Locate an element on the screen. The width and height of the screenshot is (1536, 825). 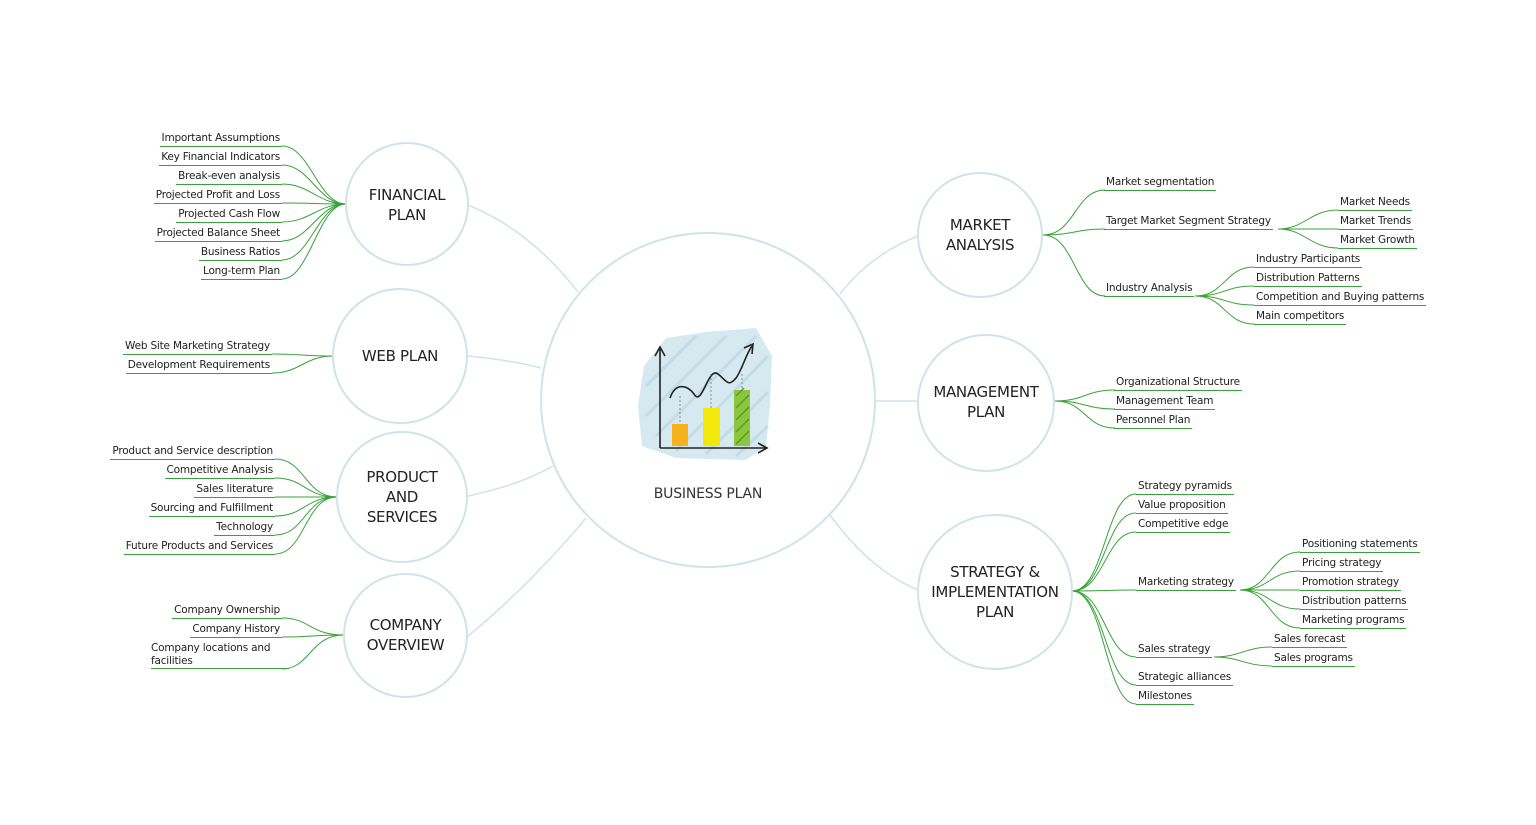
market-subitem: Industry Participants is located at coordinates (1308, 260).